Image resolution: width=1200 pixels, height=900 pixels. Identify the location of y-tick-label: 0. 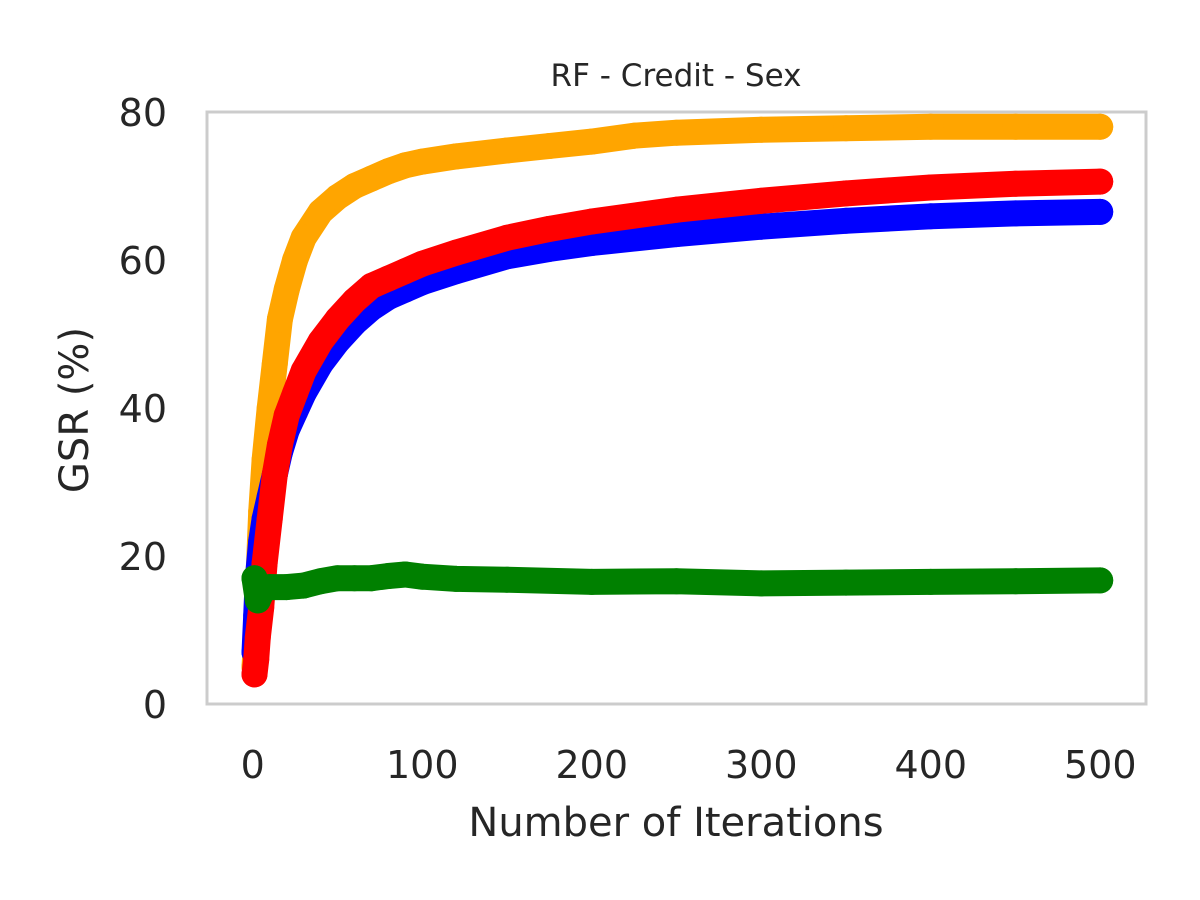
(155, 705).